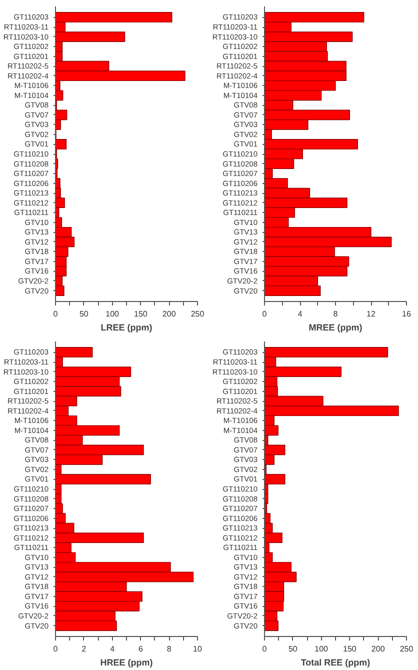 This screenshot has width=418, height=670. What do you see at coordinates (335, 327) in the screenshot?
I see `x-axis-title: MREE (ppm)` at bounding box center [335, 327].